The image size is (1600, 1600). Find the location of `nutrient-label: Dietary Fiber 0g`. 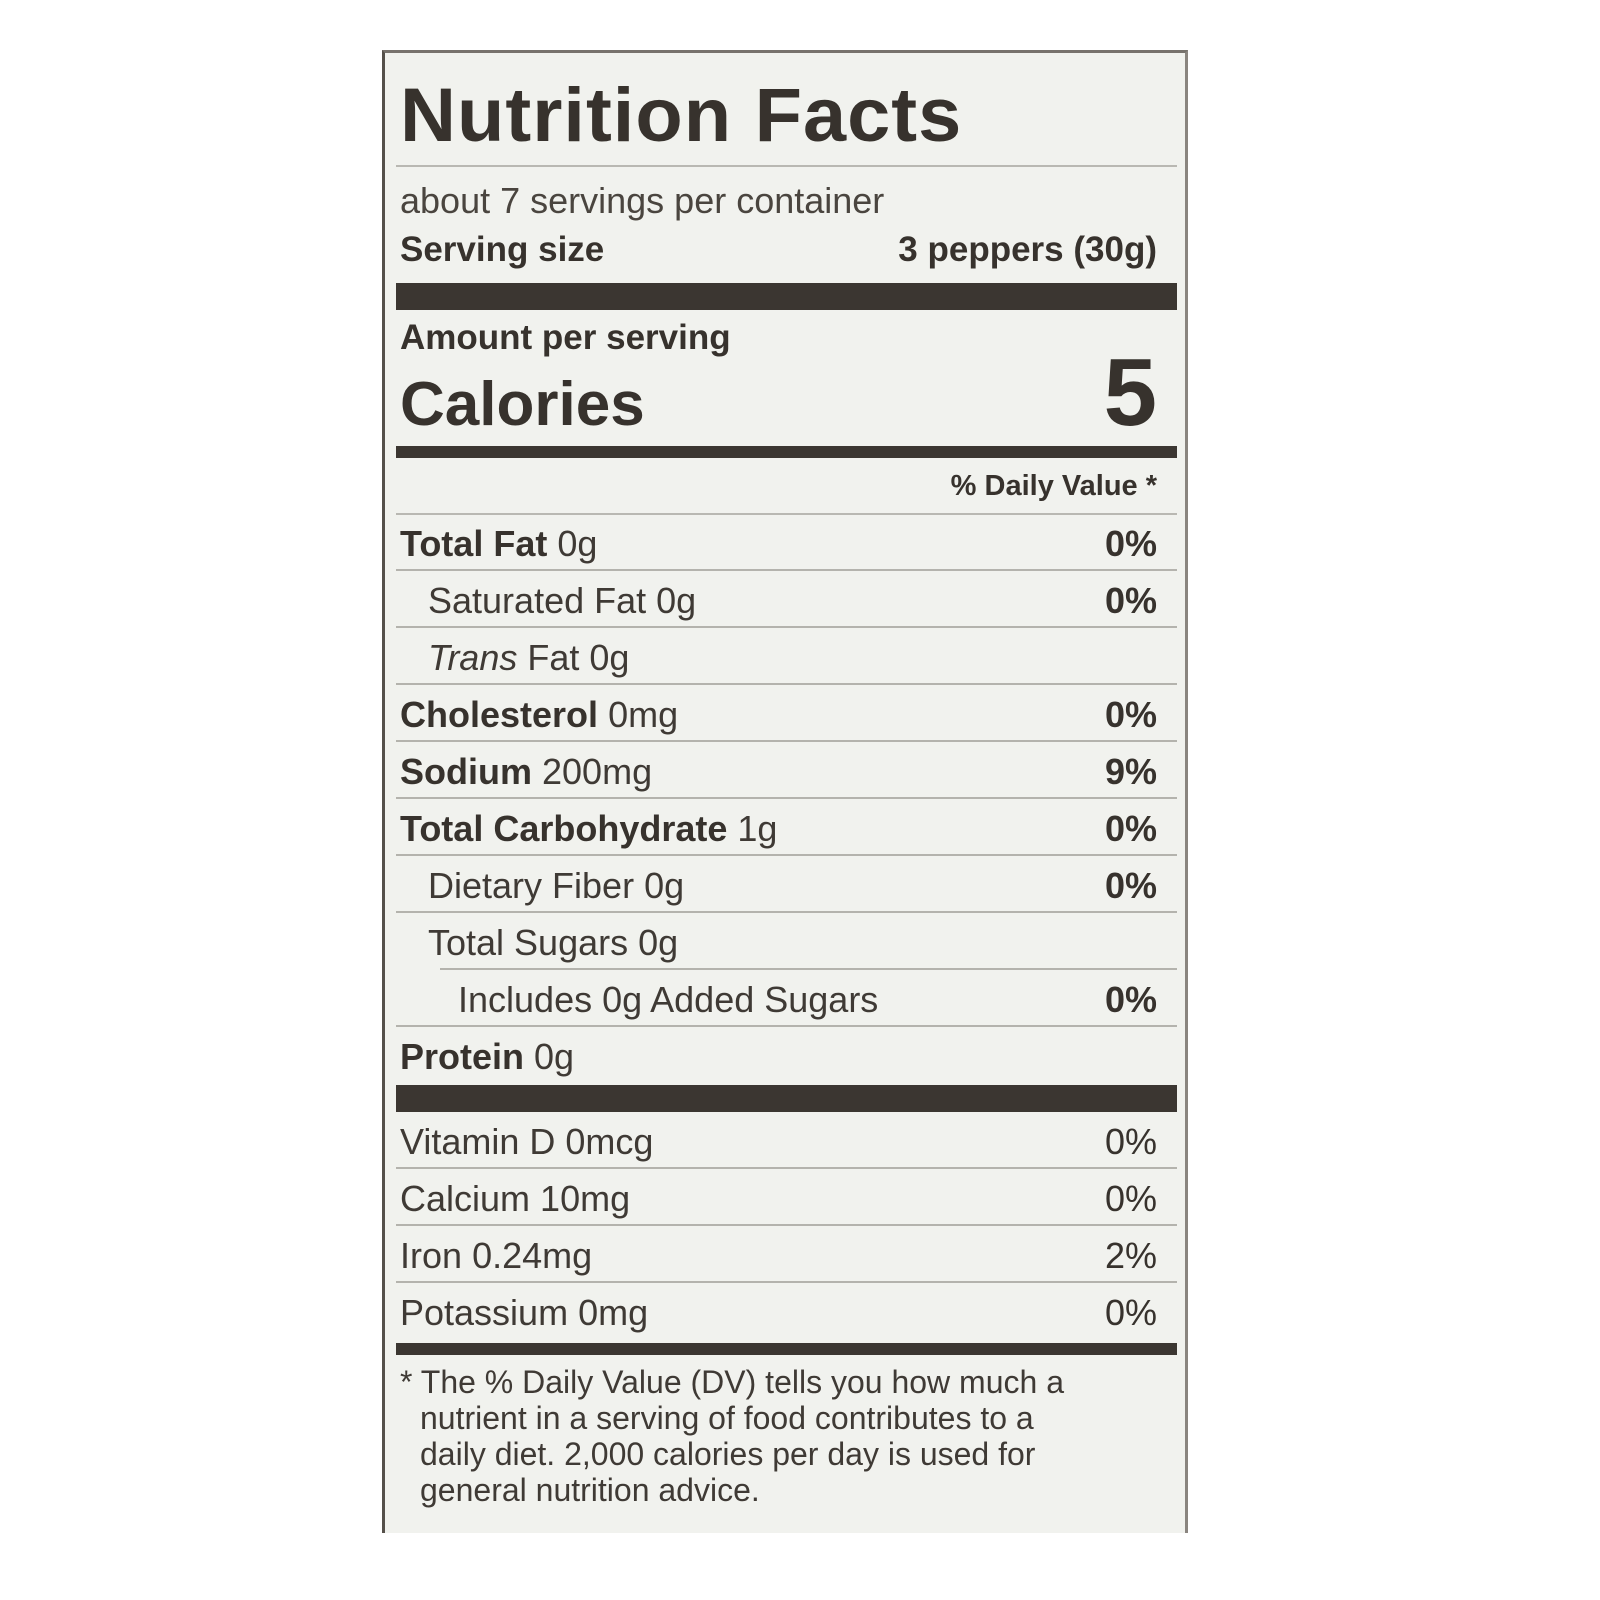

nutrient-label: Dietary Fiber 0g is located at coordinates (556, 886).